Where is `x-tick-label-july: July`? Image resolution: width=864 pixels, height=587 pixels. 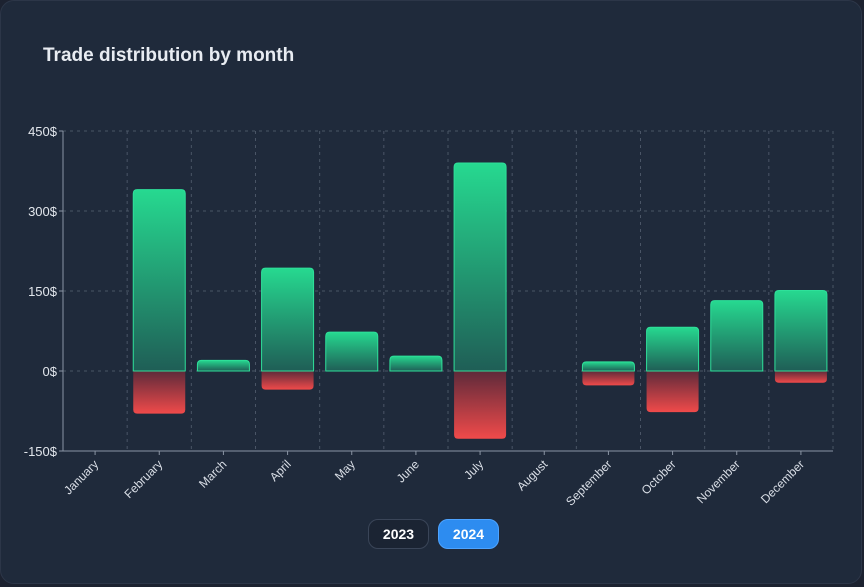
x-tick-label-july: July is located at coordinates (473, 469).